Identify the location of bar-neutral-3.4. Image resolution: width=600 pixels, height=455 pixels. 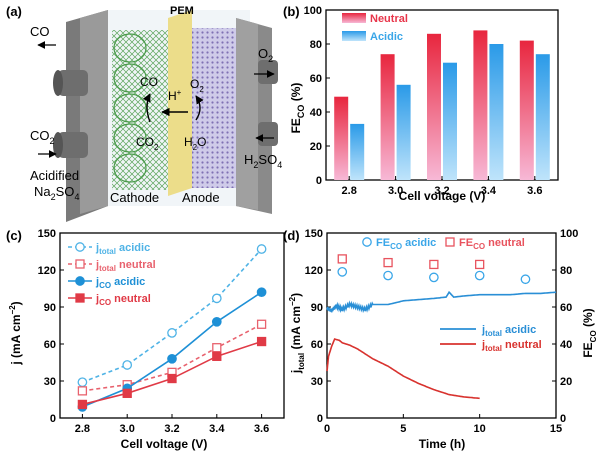
(480, 105).